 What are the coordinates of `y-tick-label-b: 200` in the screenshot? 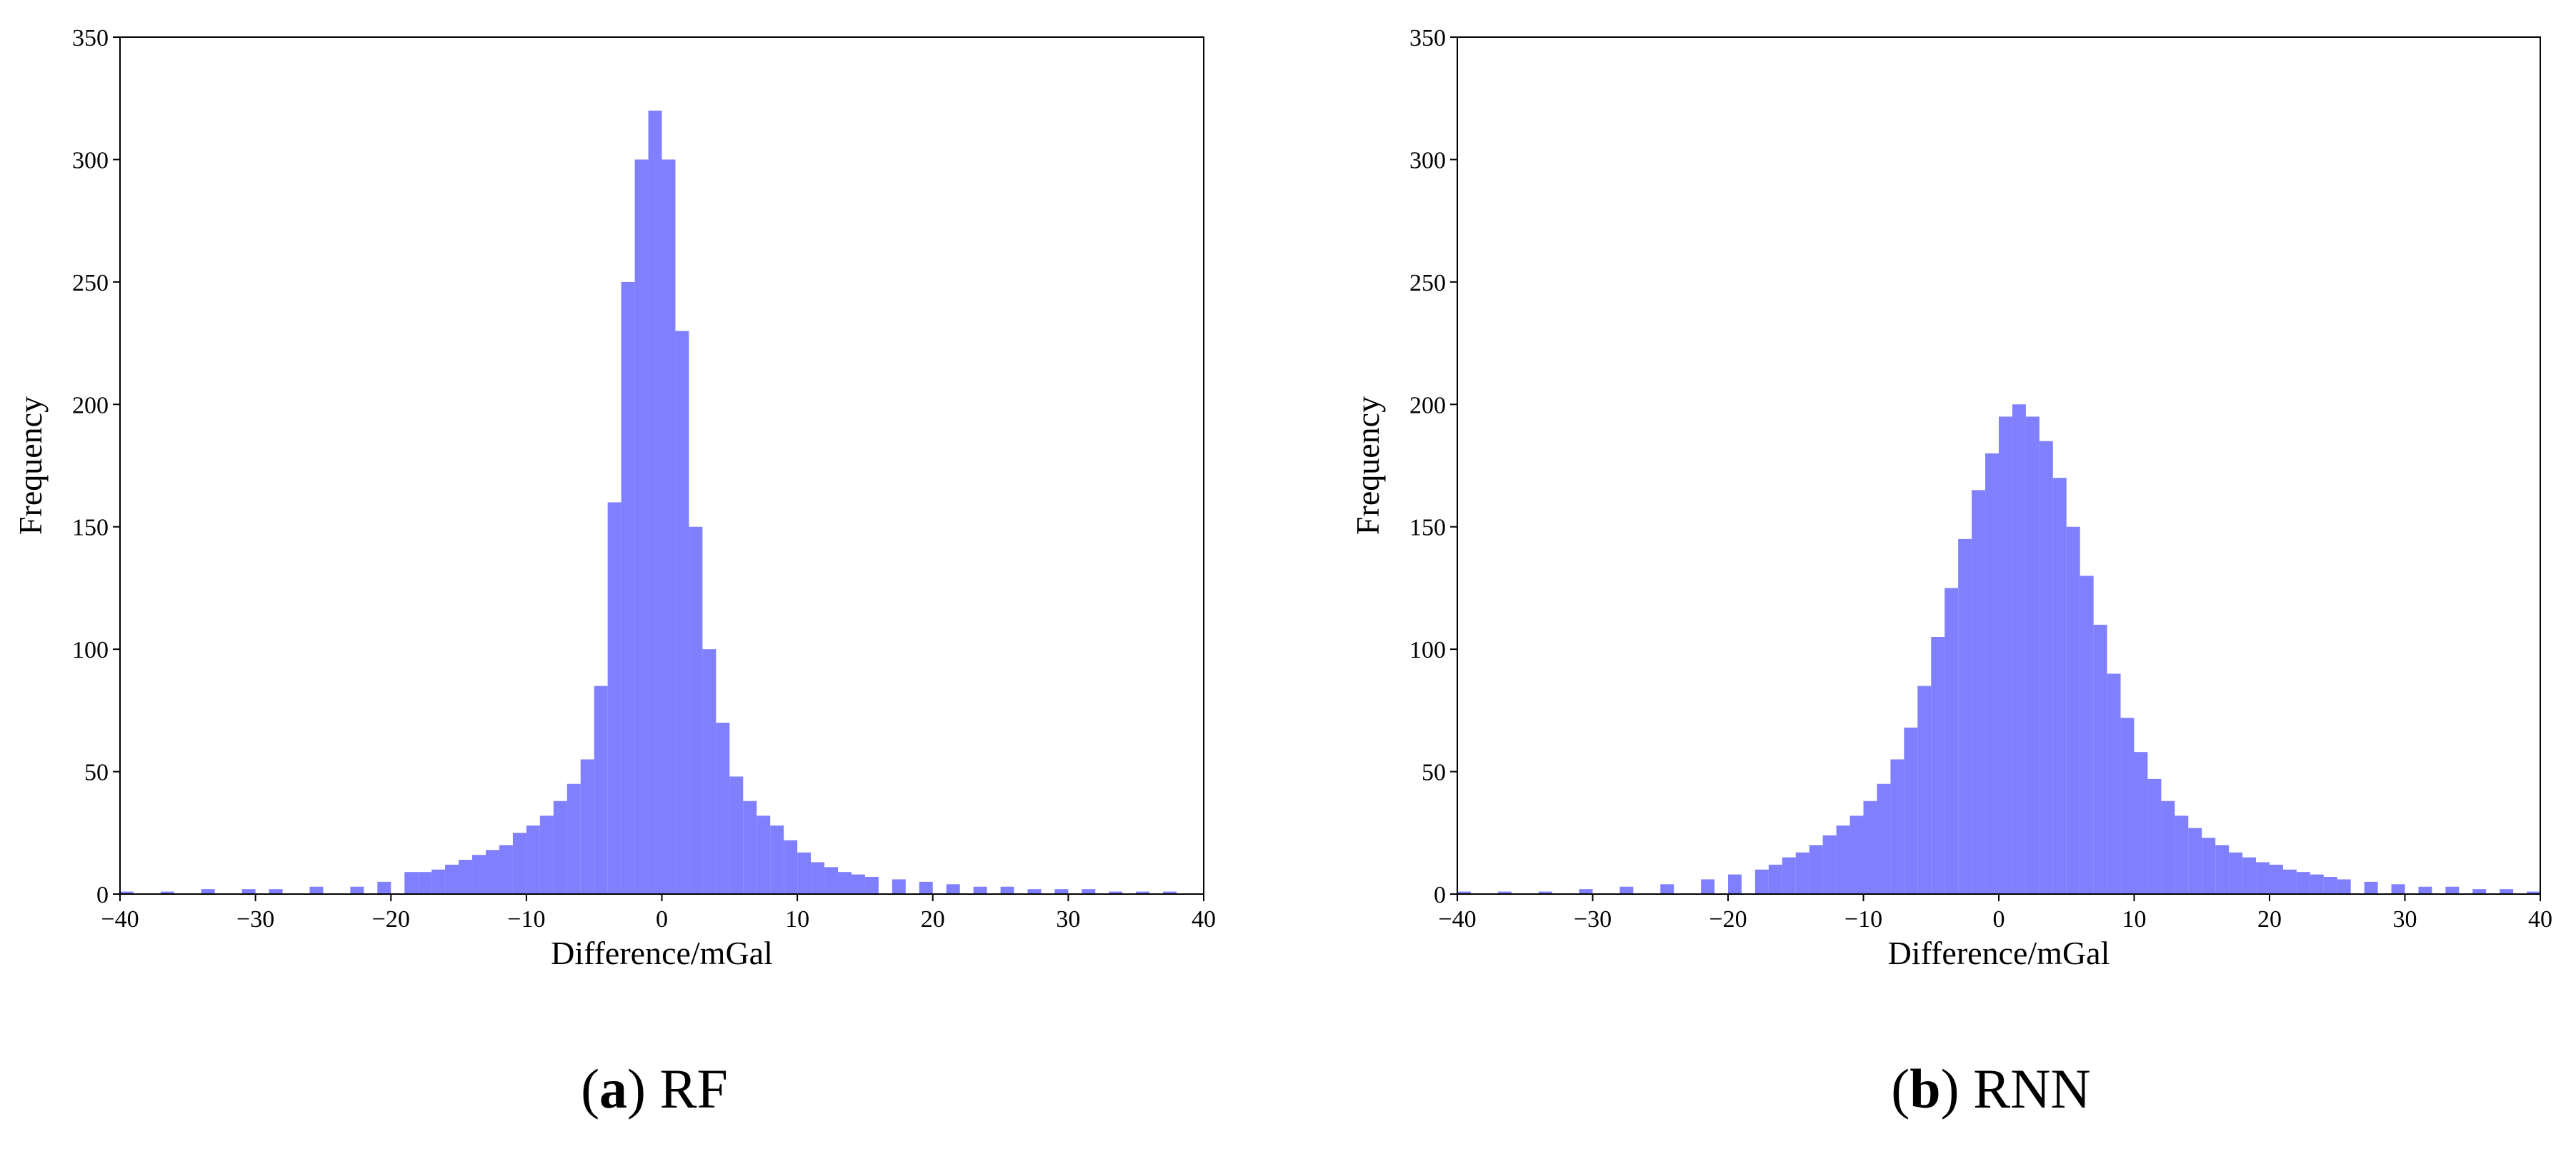 It's located at (1428, 405).